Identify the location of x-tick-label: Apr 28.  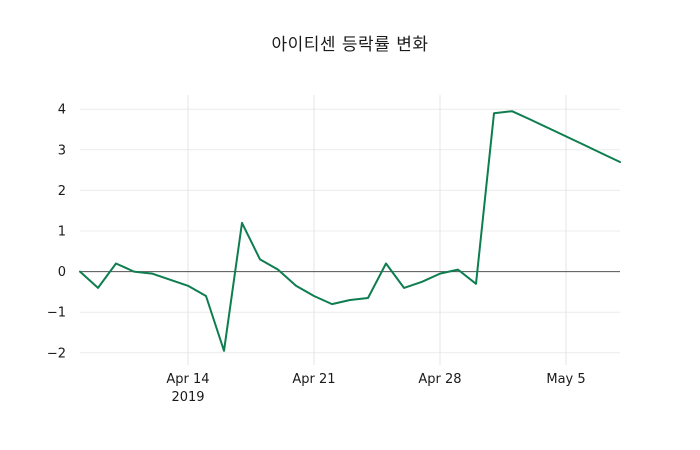
(439, 379).